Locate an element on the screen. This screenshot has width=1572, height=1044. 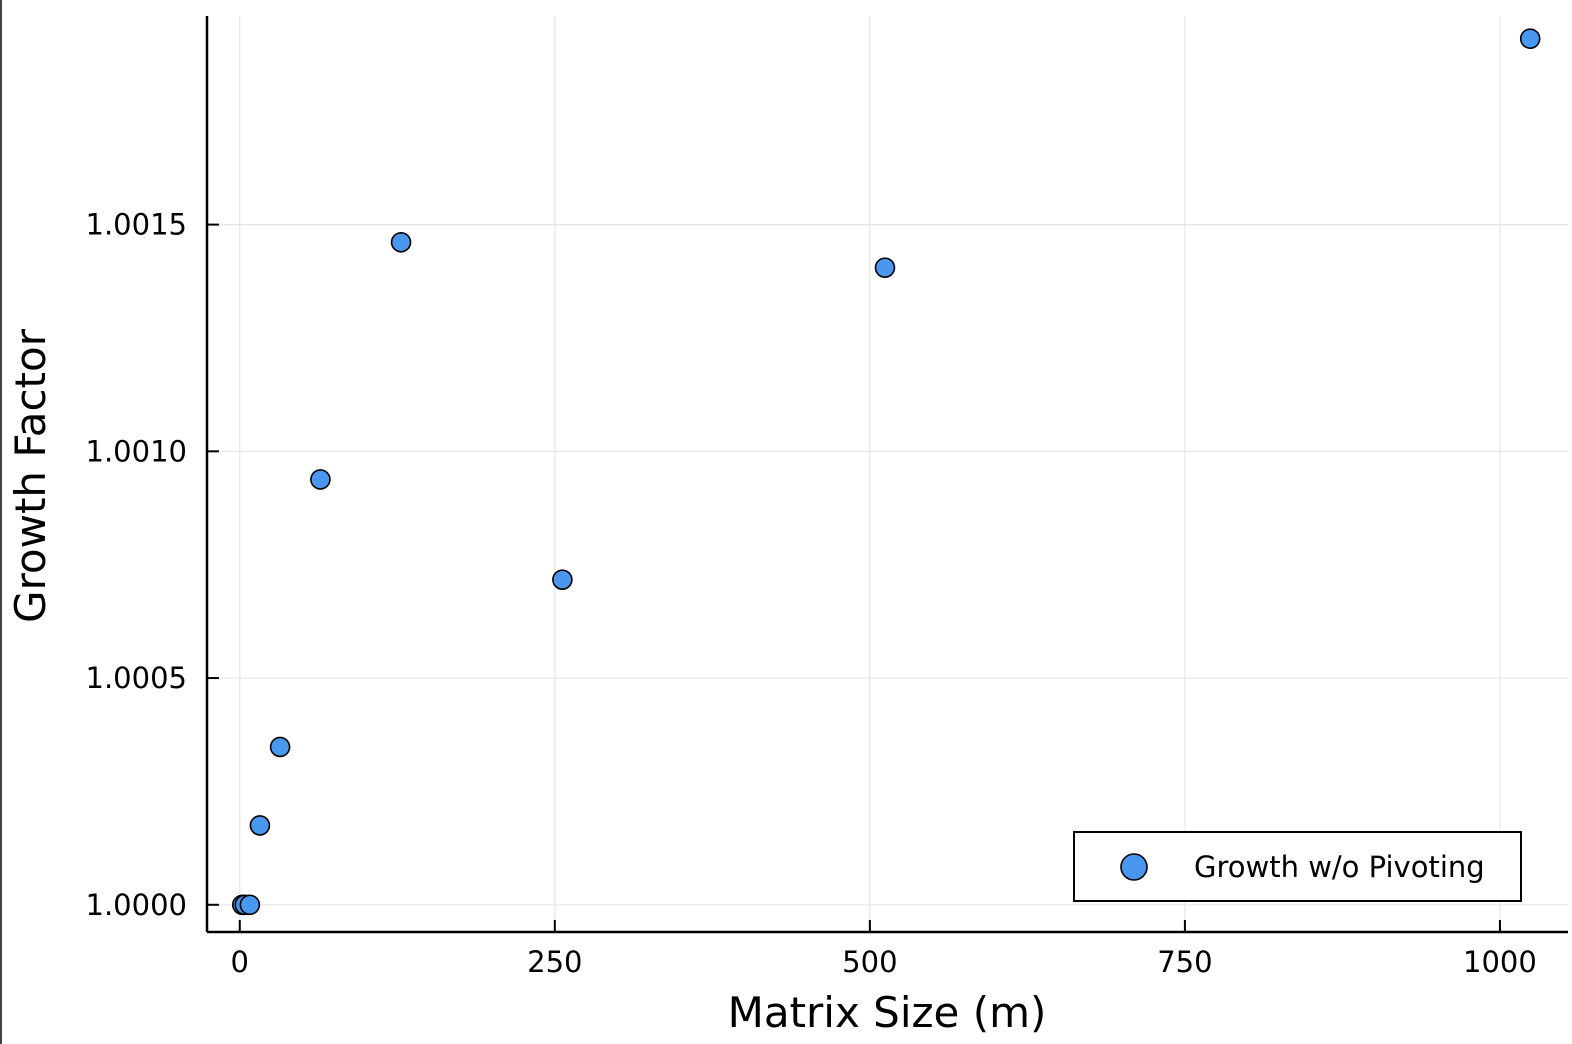
x-tick-label: 500 is located at coordinates (869, 962).